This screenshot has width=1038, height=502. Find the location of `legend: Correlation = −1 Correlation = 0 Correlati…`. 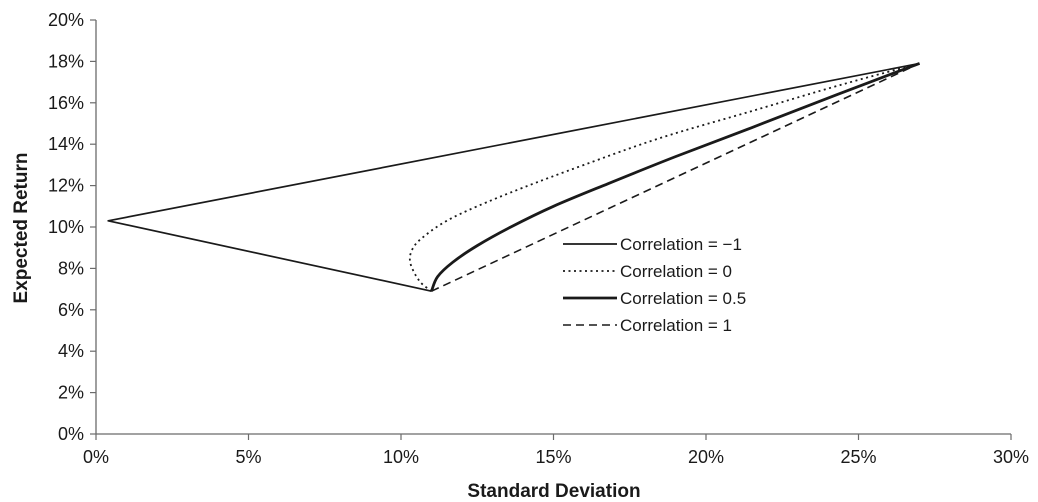

legend: Correlation = −1 Correlation = 0 Correlati… is located at coordinates (654, 285).